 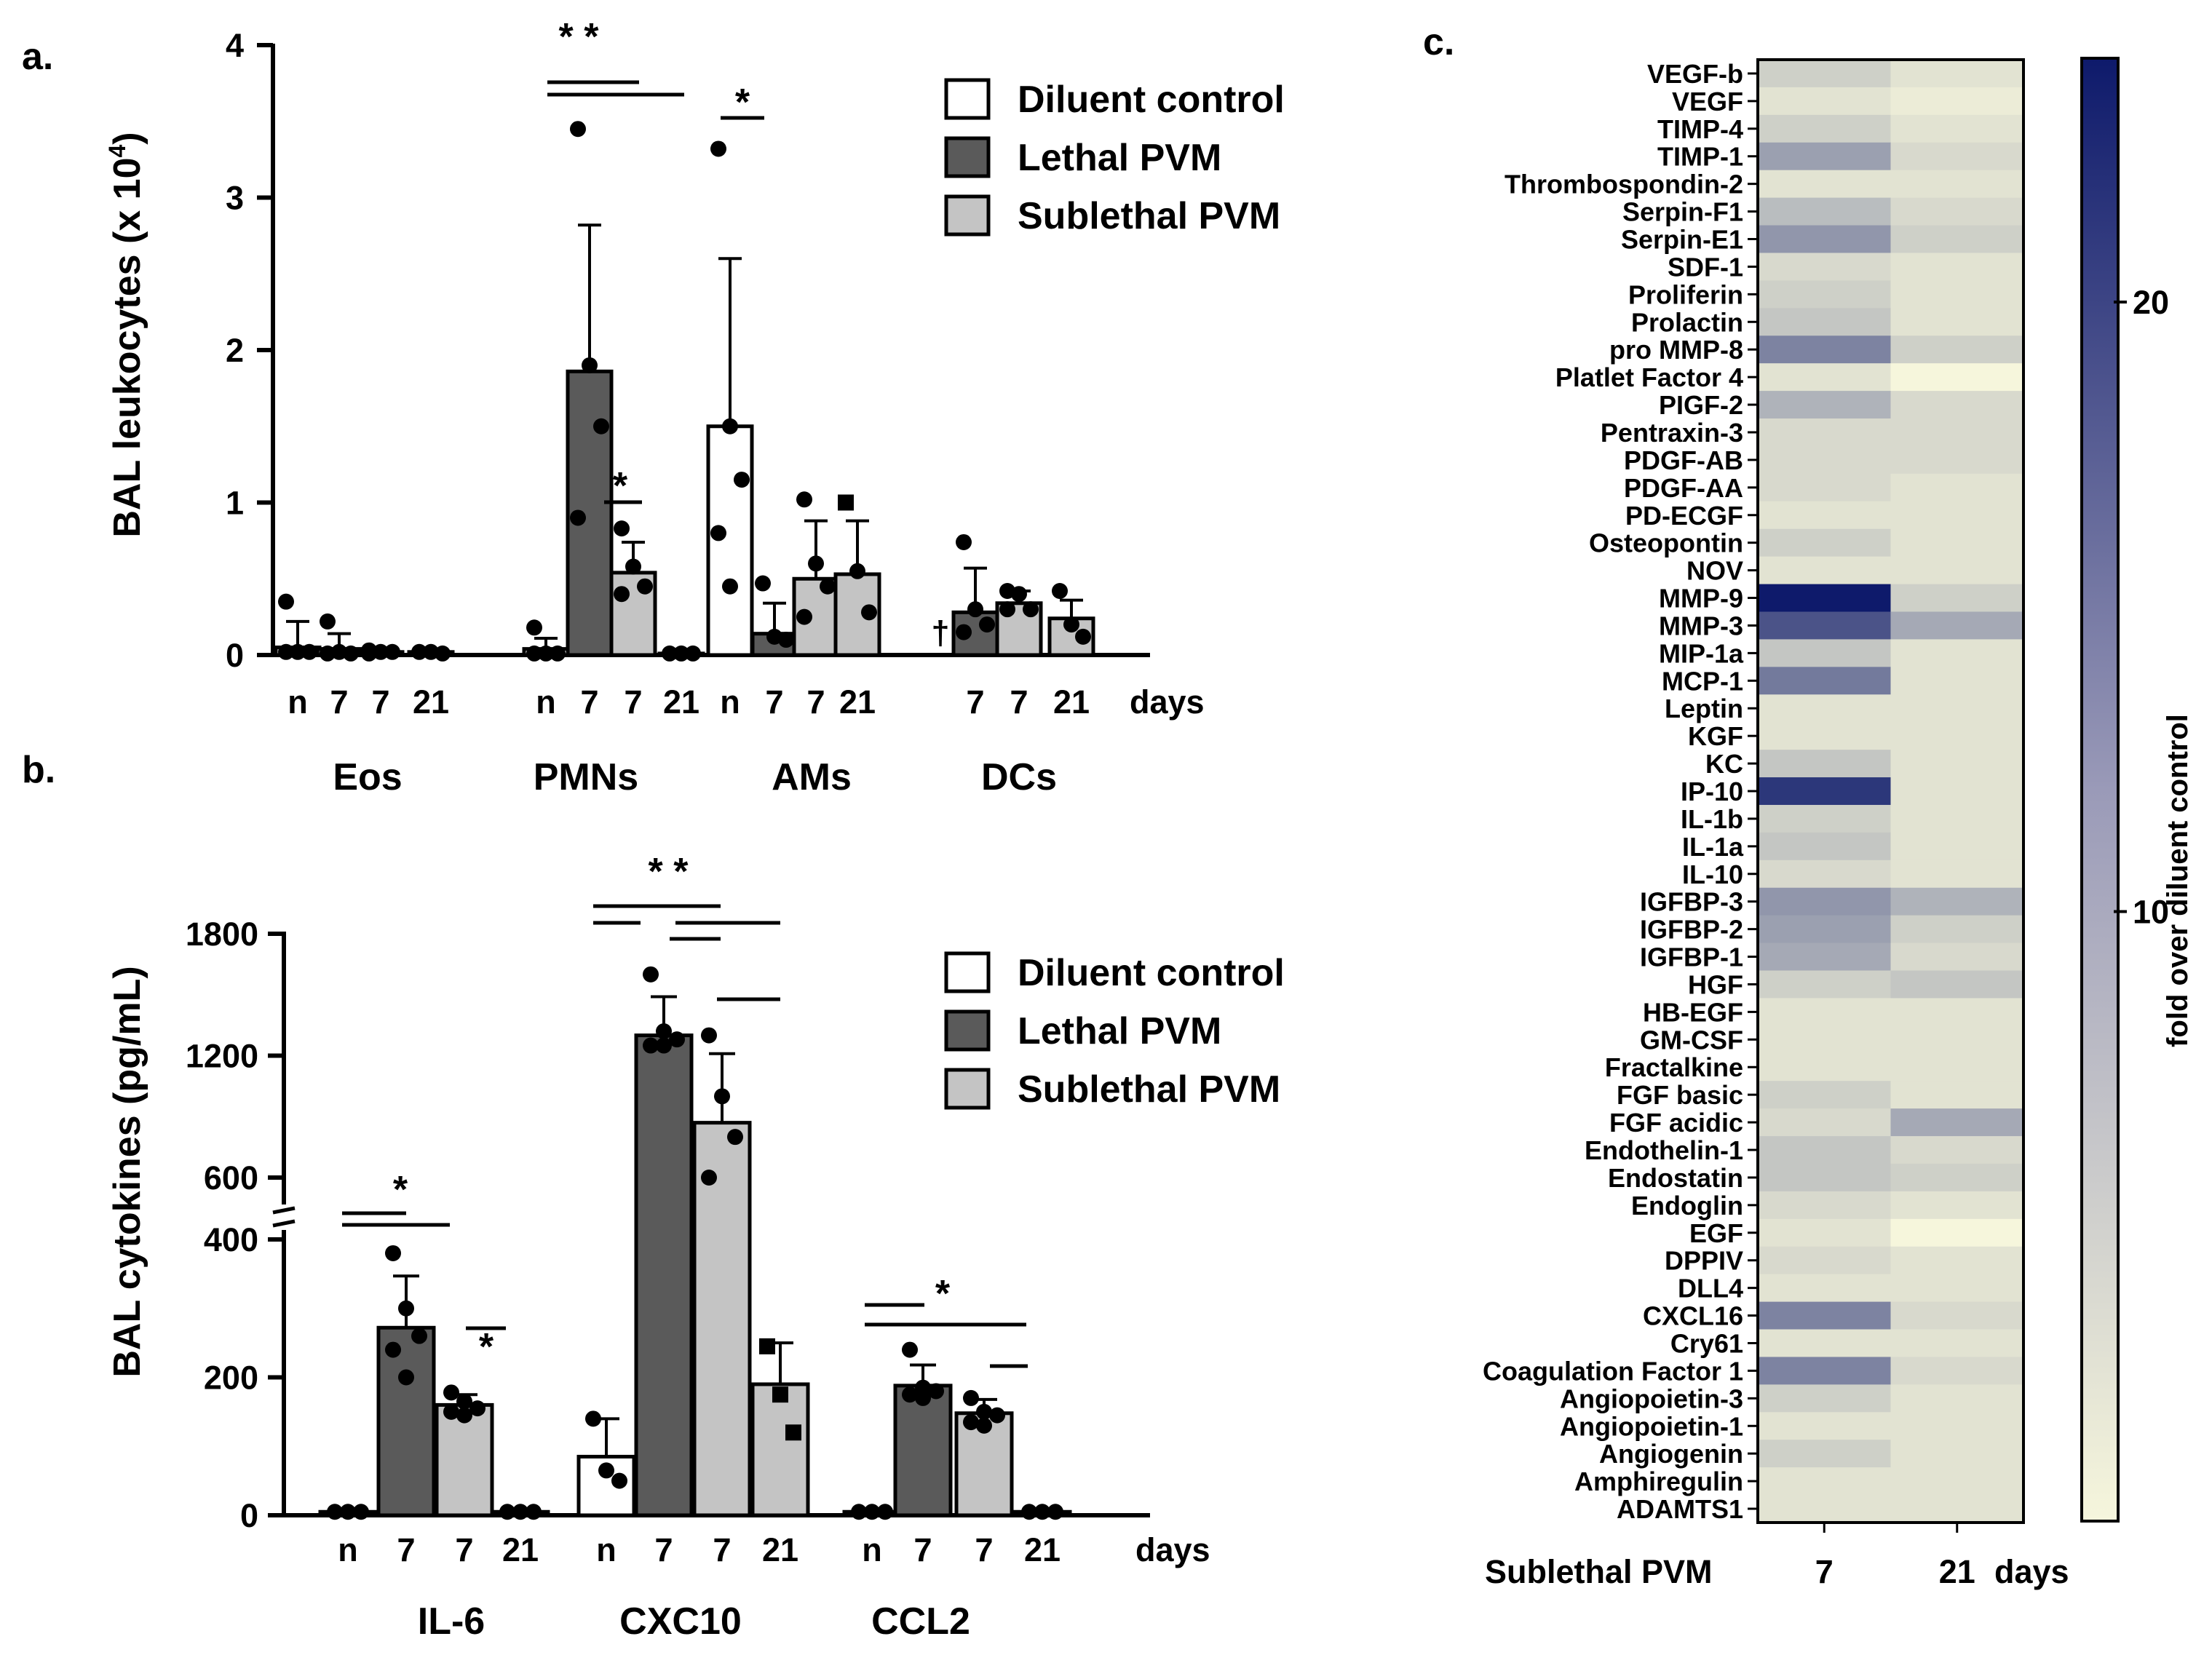 What do you see at coordinates (1685, 294) in the screenshot?
I see `heatmap-row-label: Proliferin` at bounding box center [1685, 294].